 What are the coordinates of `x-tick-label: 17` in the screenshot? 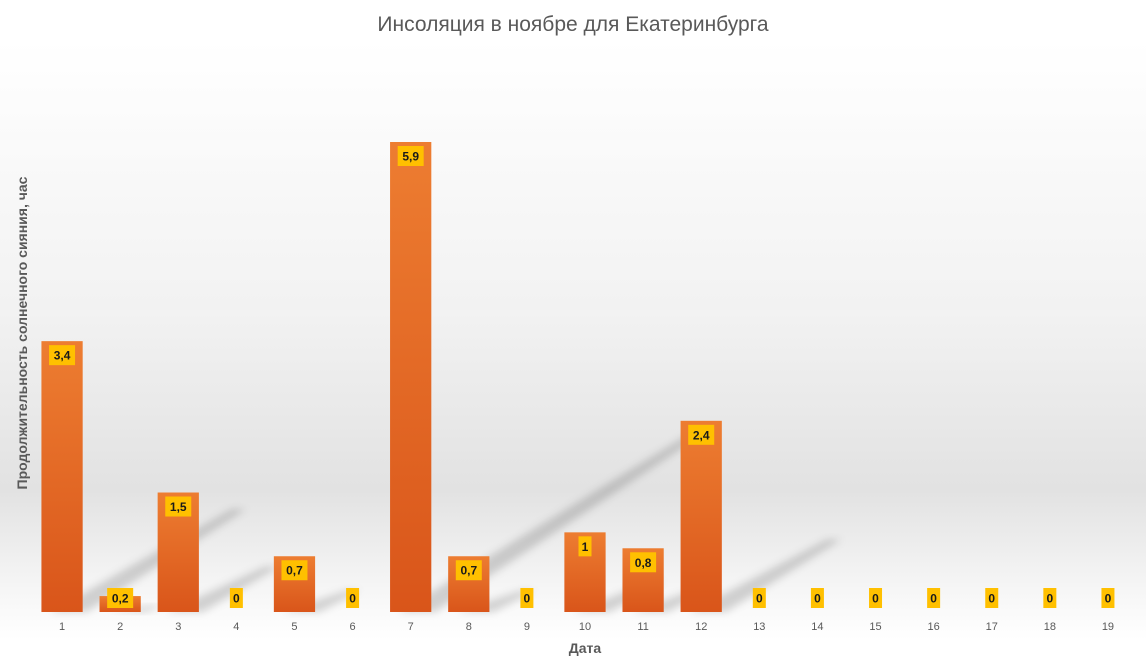 It's located at (992, 627).